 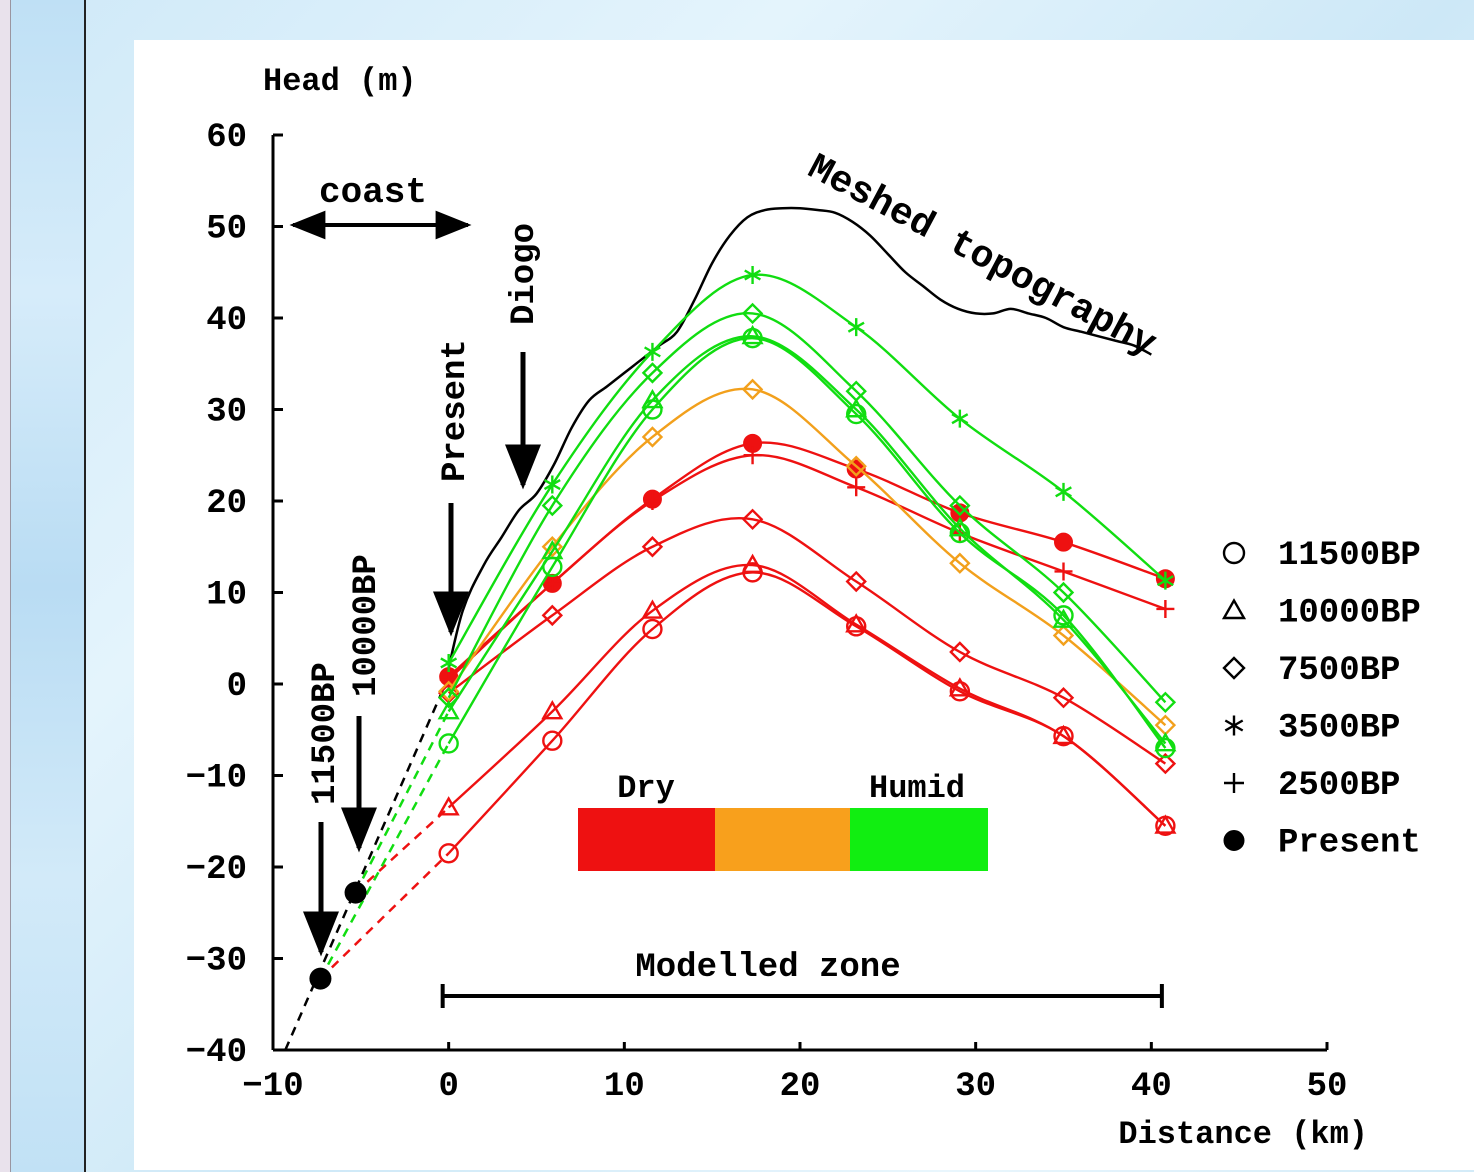 I want to click on y-tick-label: 0, so click(x=237, y=687).